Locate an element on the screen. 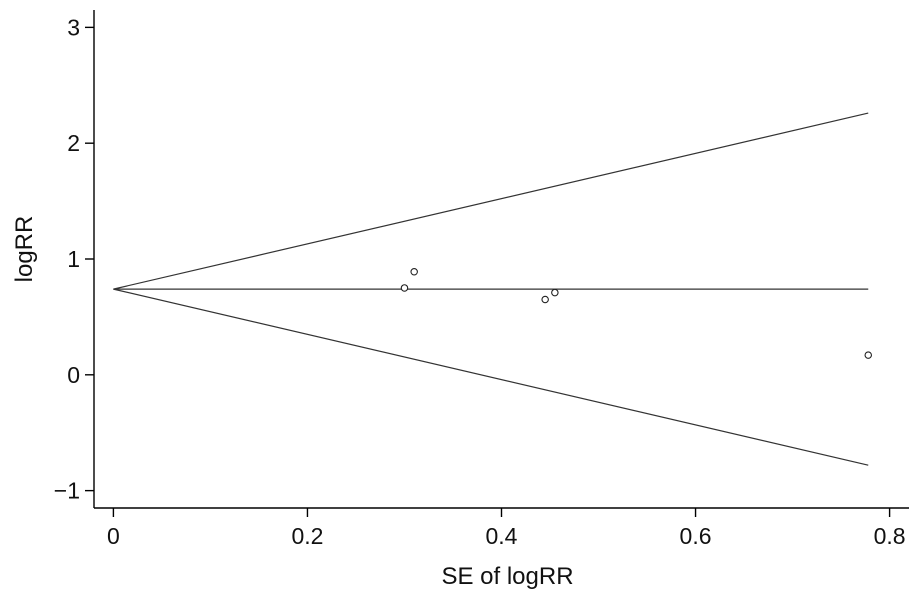 The image size is (914, 595). x-tick-label: 0 is located at coordinates (113, 536).